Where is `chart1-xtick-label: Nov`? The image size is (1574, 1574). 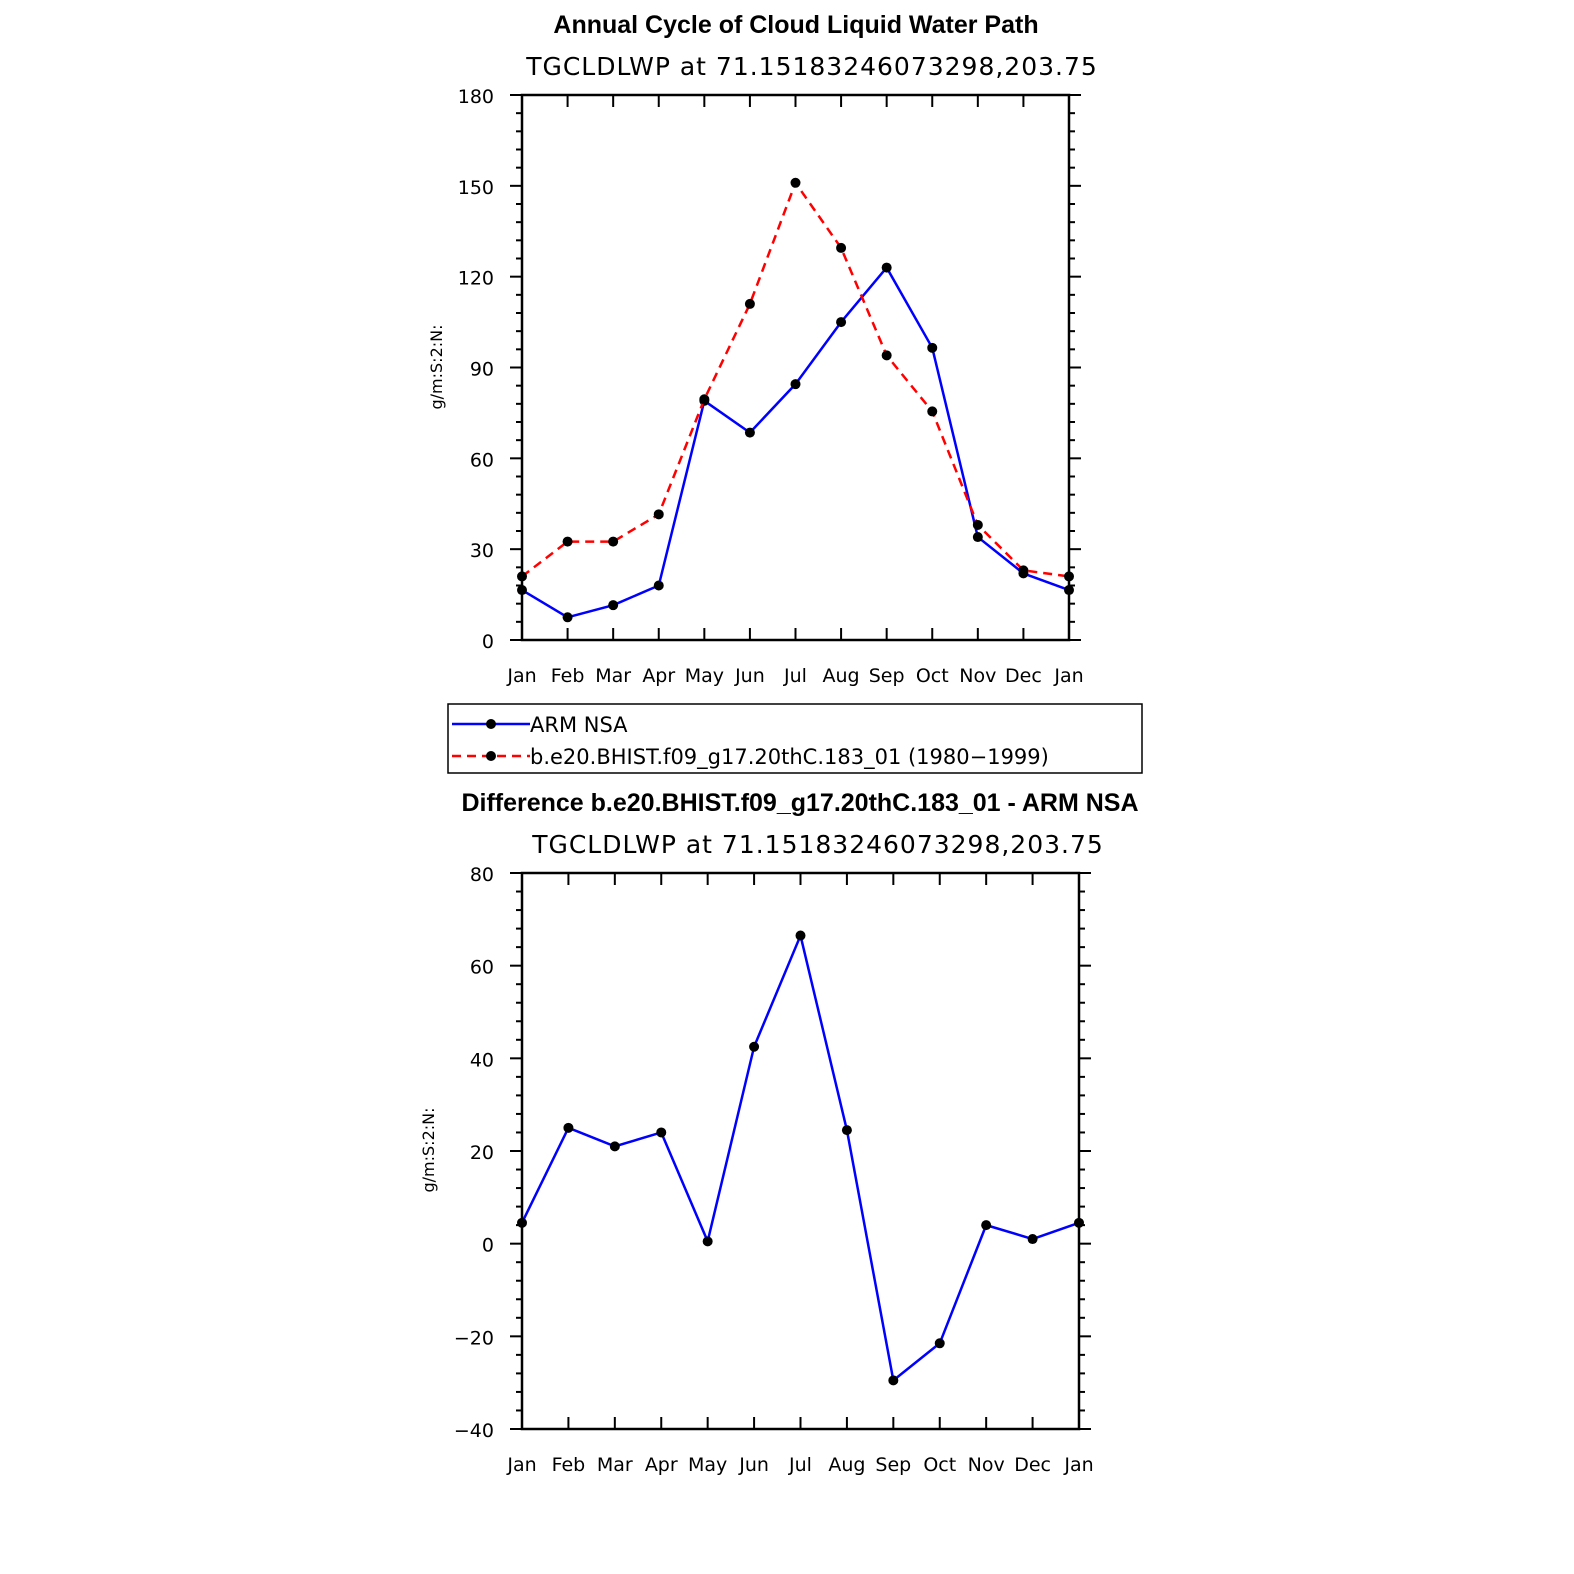 chart1-xtick-label: Nov is located at coordinates (977, 676).